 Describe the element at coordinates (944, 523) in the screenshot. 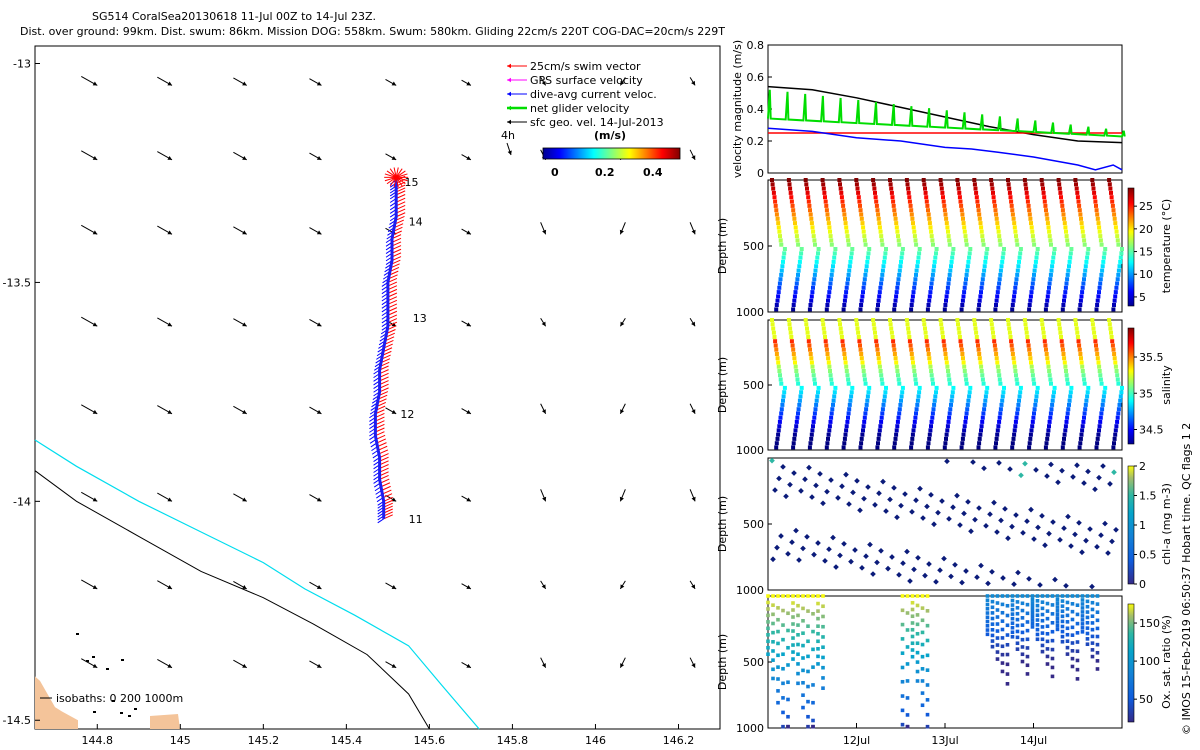

I see `profile-points` at that location.